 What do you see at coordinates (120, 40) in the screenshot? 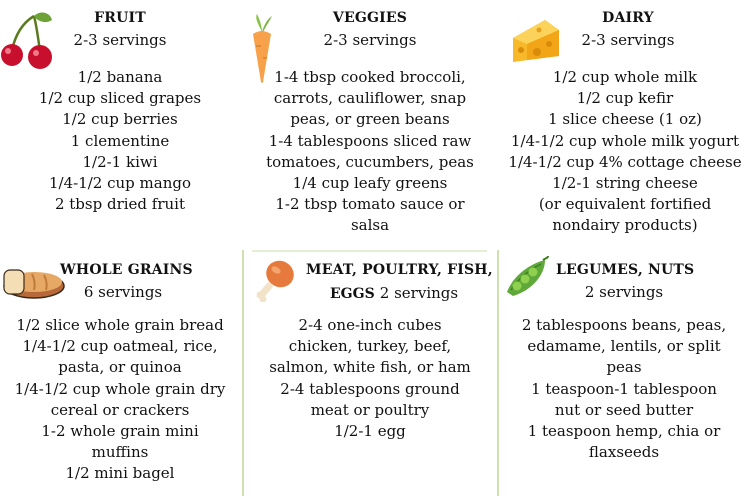
I see `fruit-servings: 2-3 servings` at bounding box center [120, 40].